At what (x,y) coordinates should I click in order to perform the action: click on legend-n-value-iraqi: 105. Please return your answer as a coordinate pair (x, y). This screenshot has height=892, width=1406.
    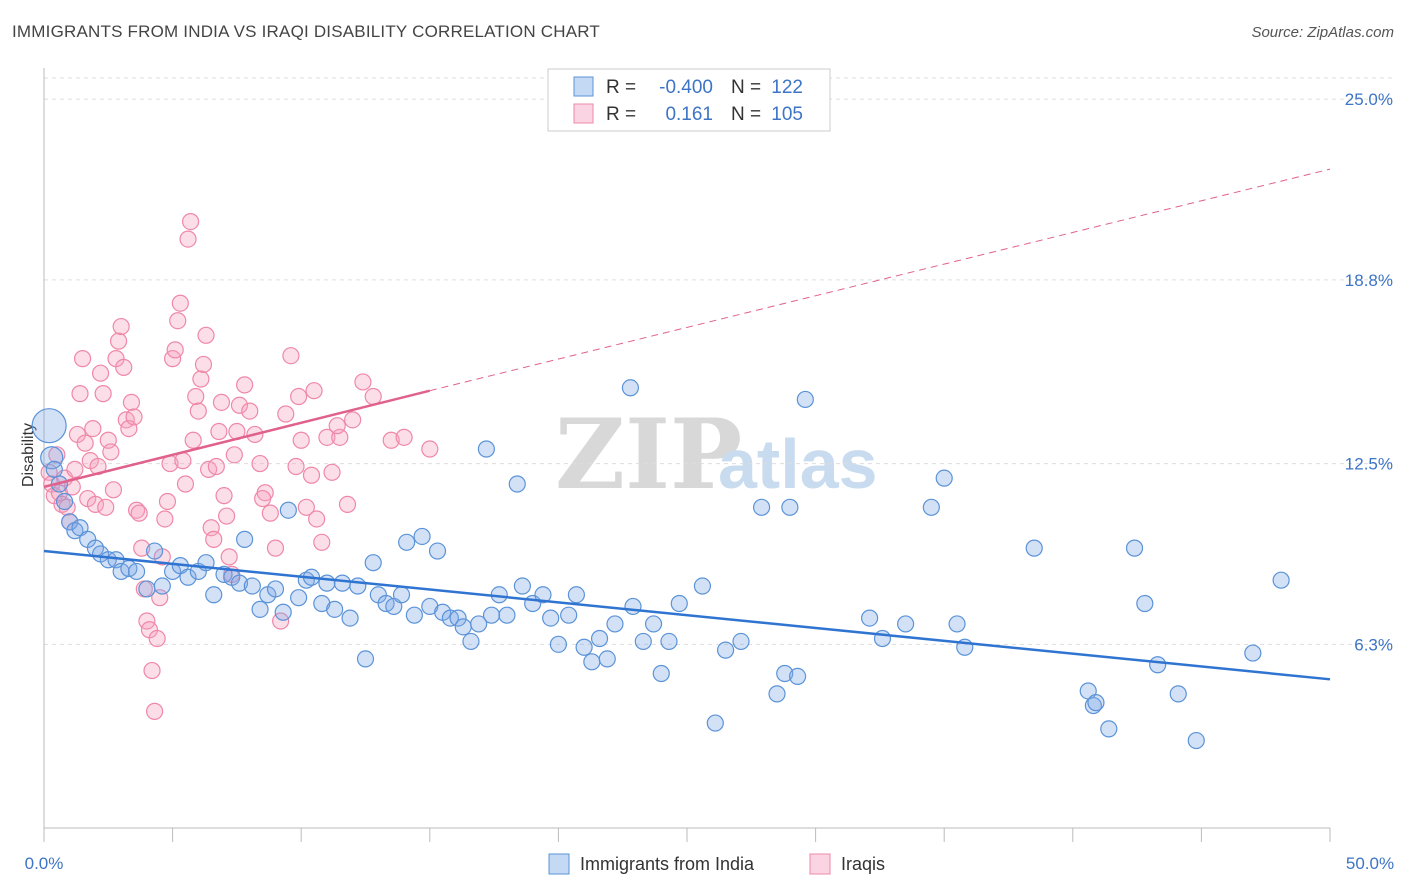
    Looking at the image, I should click on (787, 114).